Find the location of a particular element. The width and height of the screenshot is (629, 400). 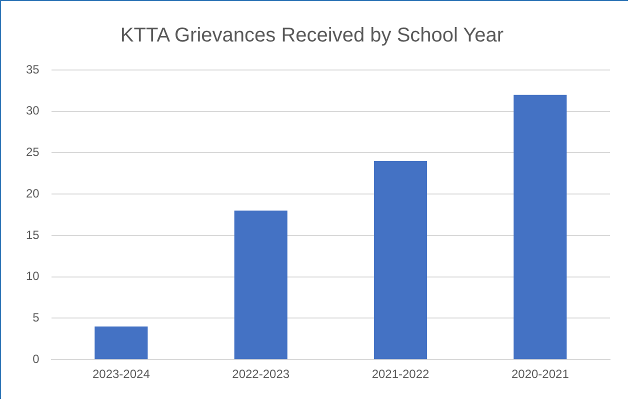

y-tick-label: 5 is located at coordinates (36, 317).